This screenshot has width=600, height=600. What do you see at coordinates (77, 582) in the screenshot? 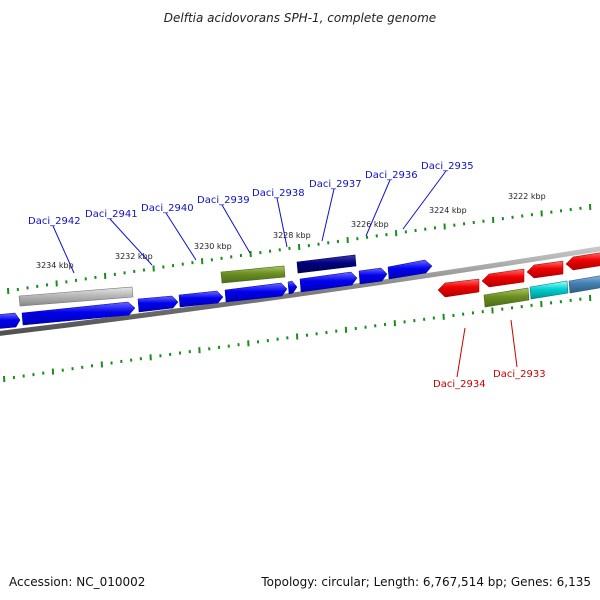
I see `accession-text: Accession: NC_010002` at bounding box center [77, 582].